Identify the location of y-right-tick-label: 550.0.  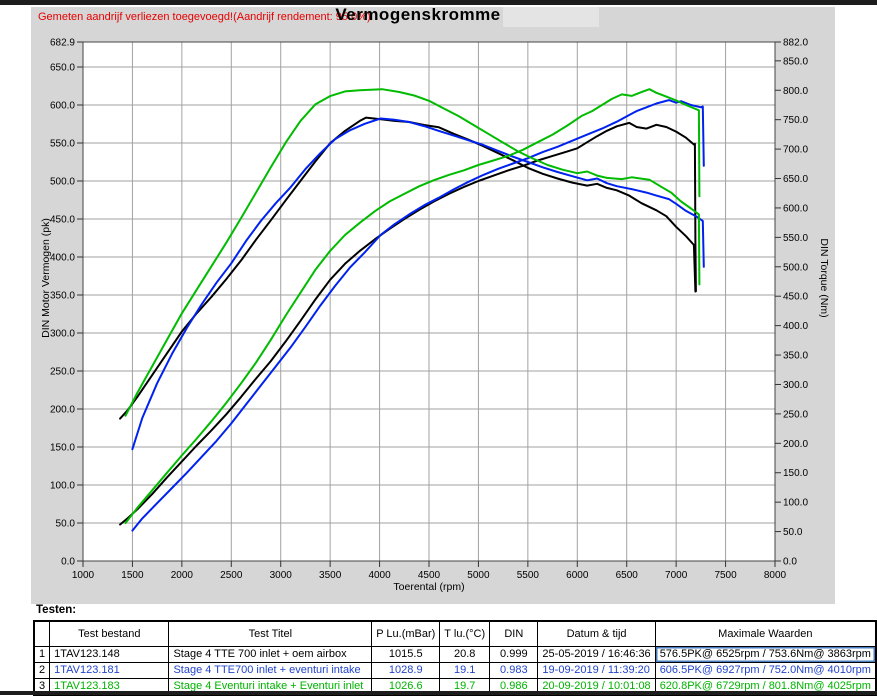
(795, 238).